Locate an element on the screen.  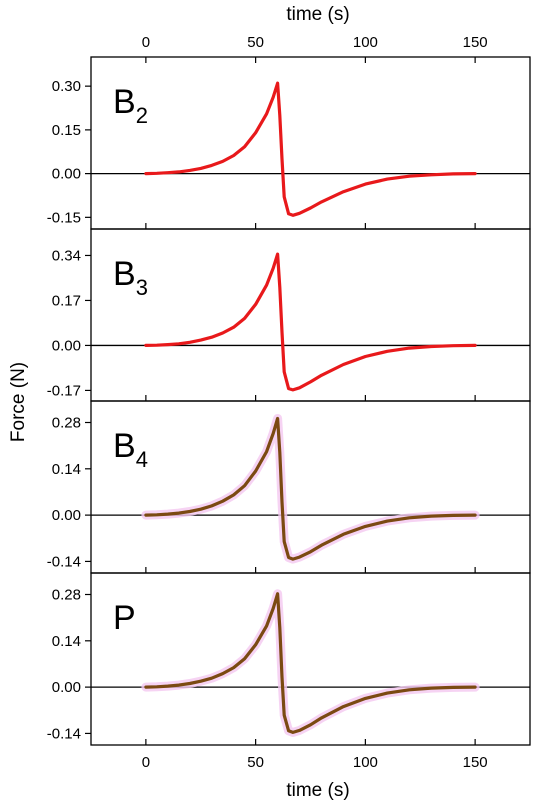
panel-label-subscript: 4 is located at coordinates (142, 459).